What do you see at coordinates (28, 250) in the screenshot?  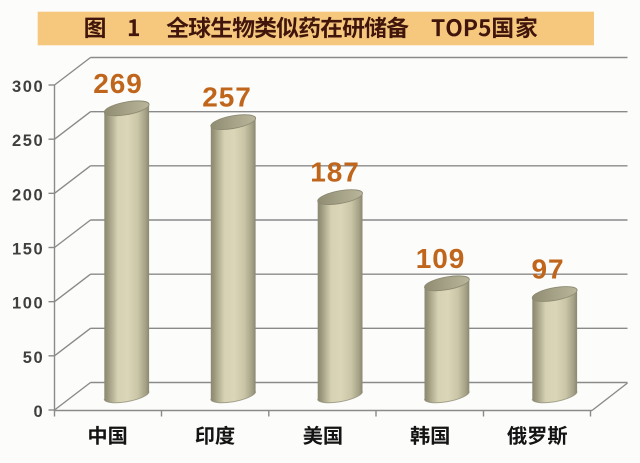 I see `svg-text: 150` at bounding box center [28, 250].